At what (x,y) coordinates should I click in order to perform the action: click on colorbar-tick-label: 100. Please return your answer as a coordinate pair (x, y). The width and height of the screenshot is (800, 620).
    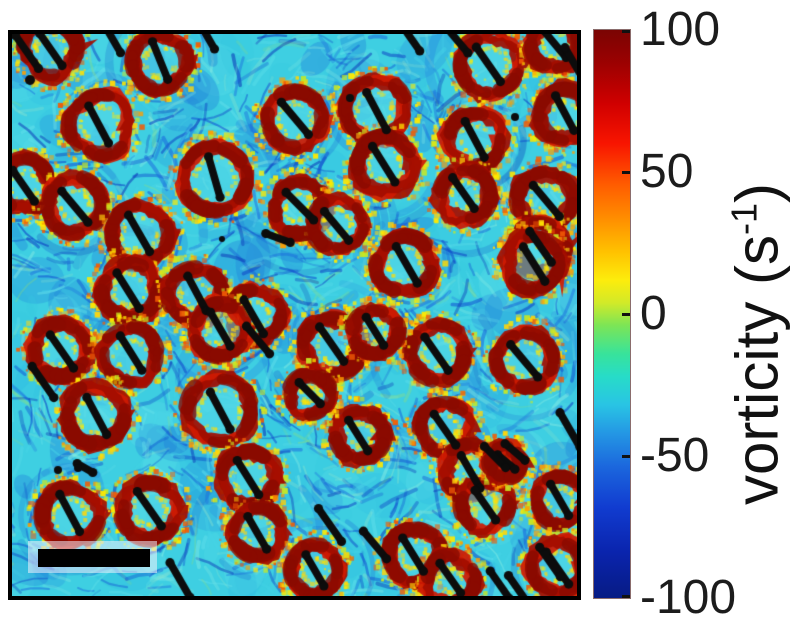
    Looking at the image, I should click on (680, 29).